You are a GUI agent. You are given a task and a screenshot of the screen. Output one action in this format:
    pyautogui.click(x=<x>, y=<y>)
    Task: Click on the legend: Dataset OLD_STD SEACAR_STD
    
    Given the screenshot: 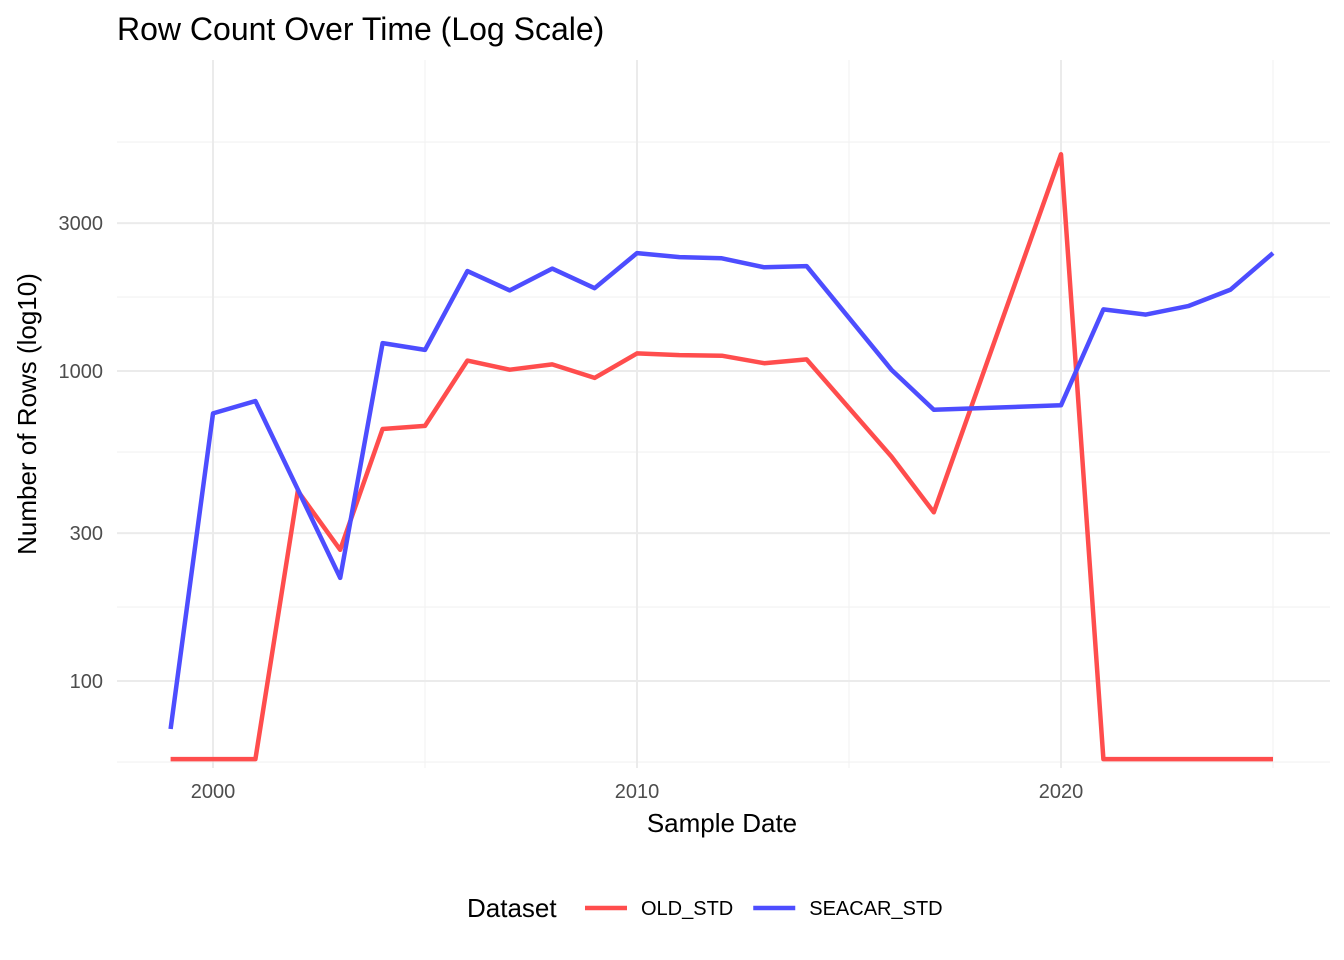 What is the action you would take?
    pyautogui.click(x=705, y=908)
    